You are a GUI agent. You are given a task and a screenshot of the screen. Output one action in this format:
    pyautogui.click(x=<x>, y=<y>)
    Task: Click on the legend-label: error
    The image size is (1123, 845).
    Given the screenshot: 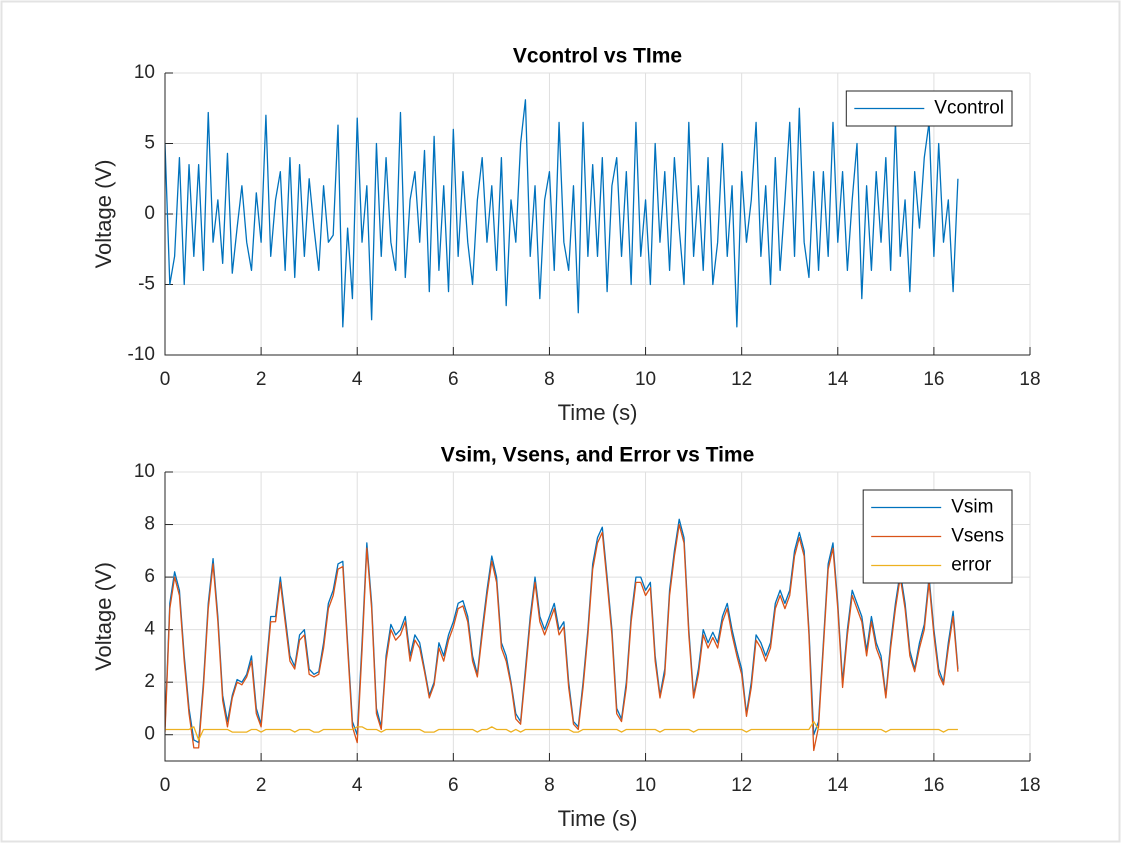 What is the action you would take?
    pyautogui.click(x=971, y=565)
    